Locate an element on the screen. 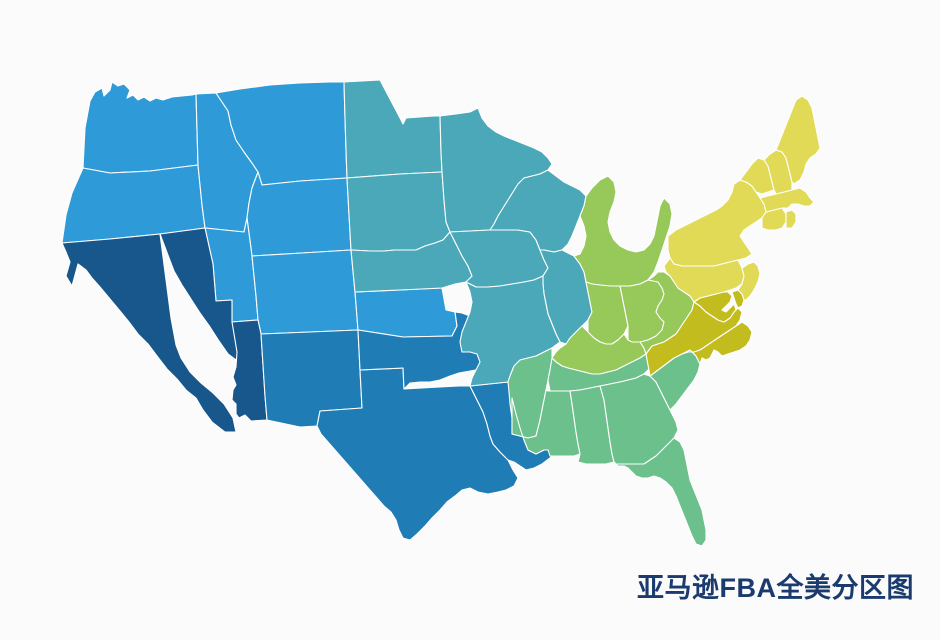  state-north-carolina is located at coordinates (717, 343).